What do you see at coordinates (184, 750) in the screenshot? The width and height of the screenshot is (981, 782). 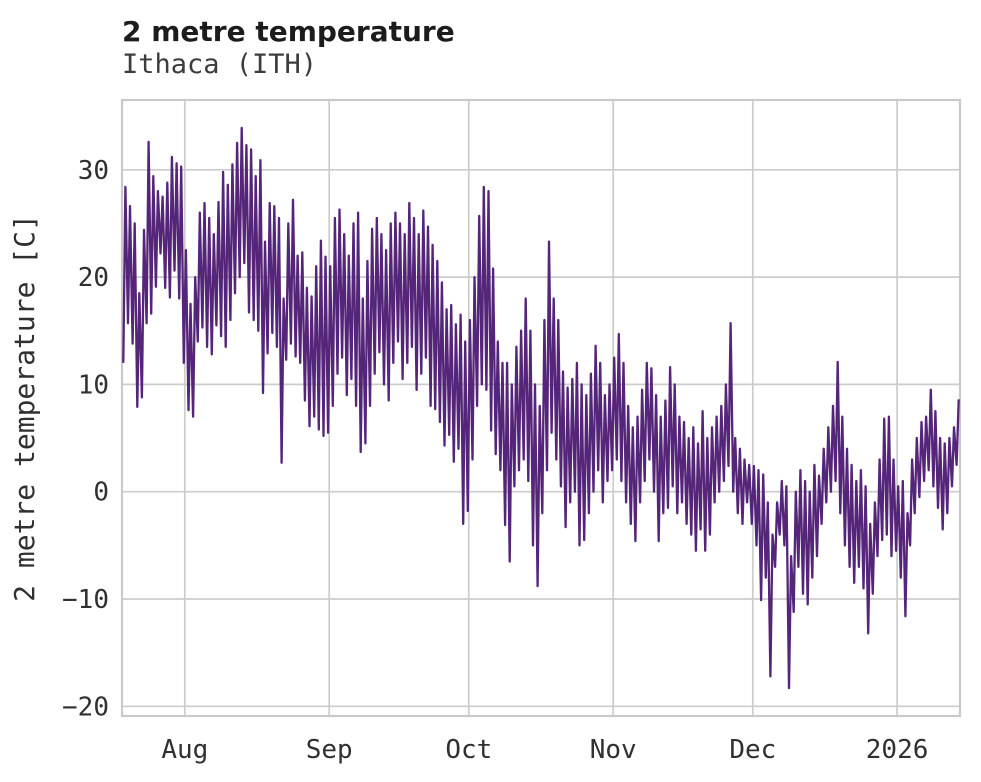 I see `x-tick-label: Aug` at bounding box center [184, 750].